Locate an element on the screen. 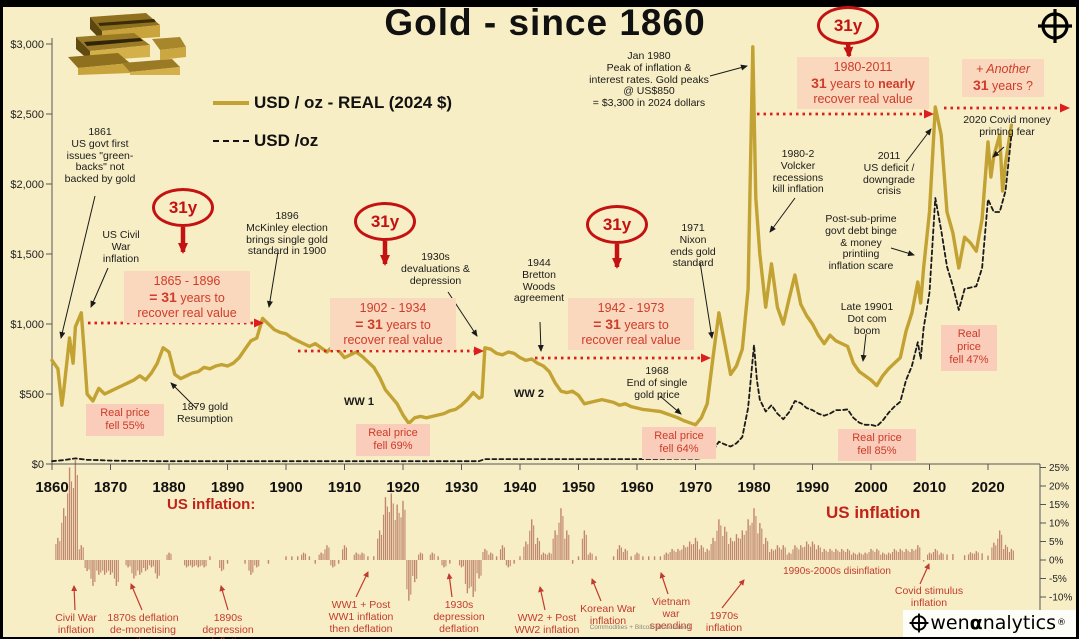 The height and width of the screenshot is (639, 1079). us-inflation-label-right: US inflation is located at coordinates (873, 512).